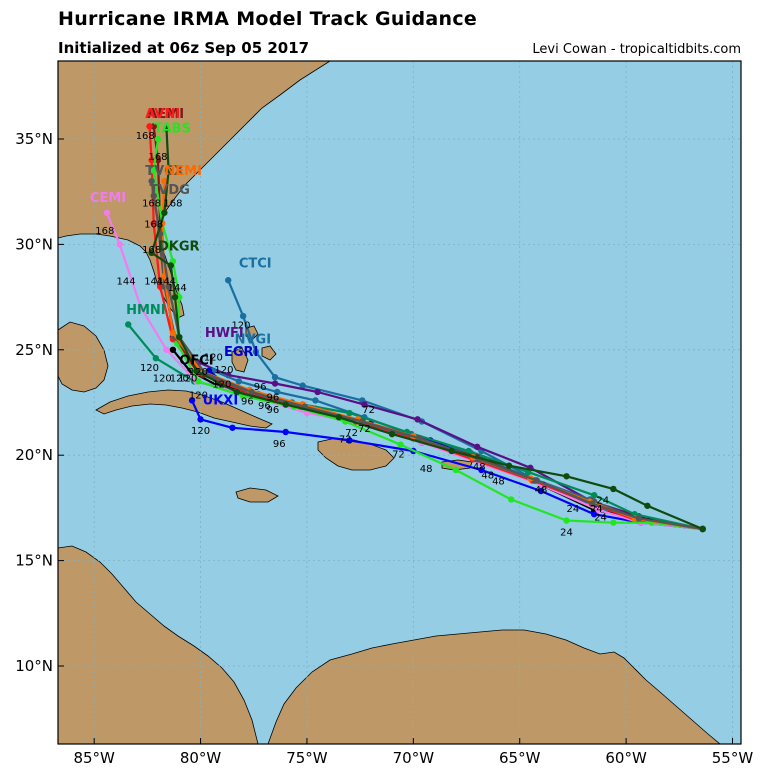 This screenshot has height=768, width=768. What do you see at coordinates (184, 409) in the screenshot?
I see `land-cuba` at bounding box center [184, 409].